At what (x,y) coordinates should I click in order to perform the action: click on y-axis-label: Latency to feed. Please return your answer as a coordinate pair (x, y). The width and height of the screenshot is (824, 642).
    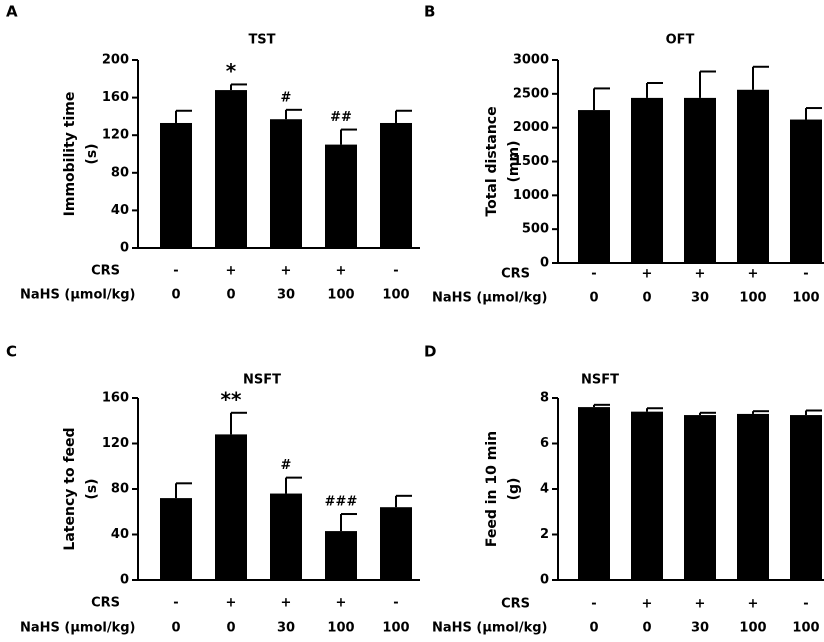
    Looking at the image, I should click on (70, 488).